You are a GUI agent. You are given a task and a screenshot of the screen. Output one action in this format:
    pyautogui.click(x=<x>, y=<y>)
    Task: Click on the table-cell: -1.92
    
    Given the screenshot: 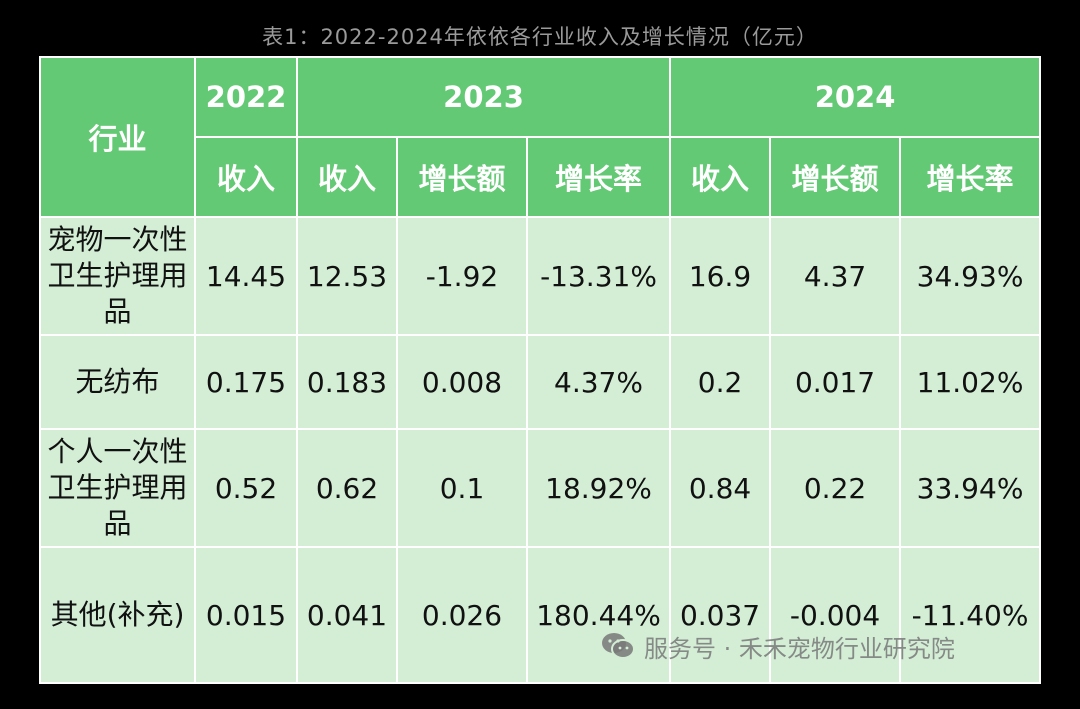 What is the action you would take?
    pyautogui.click(x=462, y=276)
    